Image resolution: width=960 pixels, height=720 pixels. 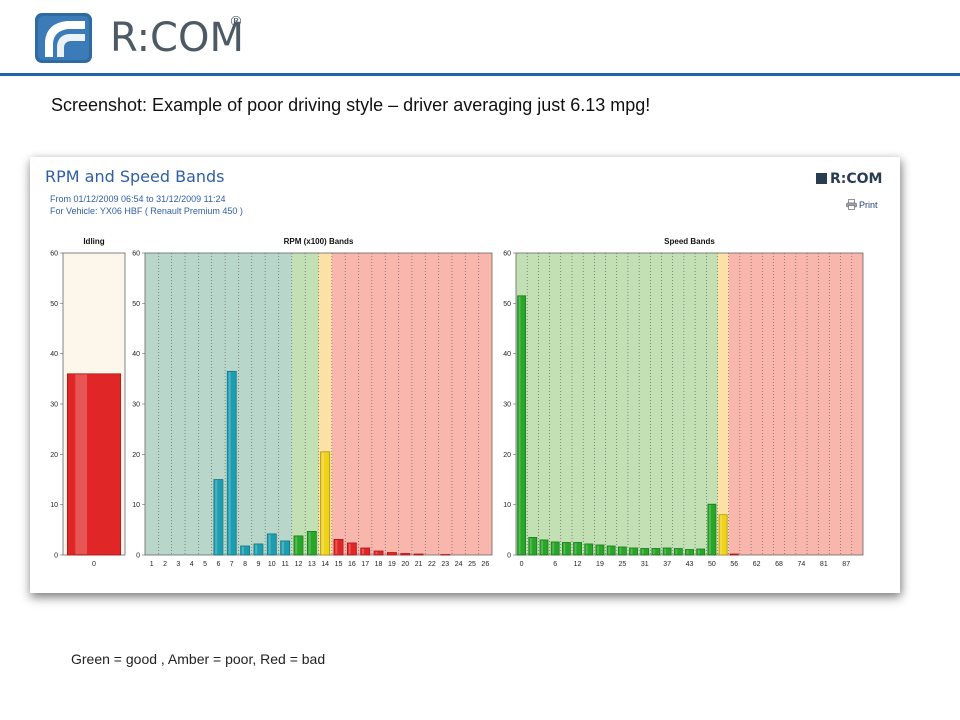 What do you see at coordinates (472, 564) in the screenshot?
I see `x-tick-label: 25` at bounding box center [472, 564].